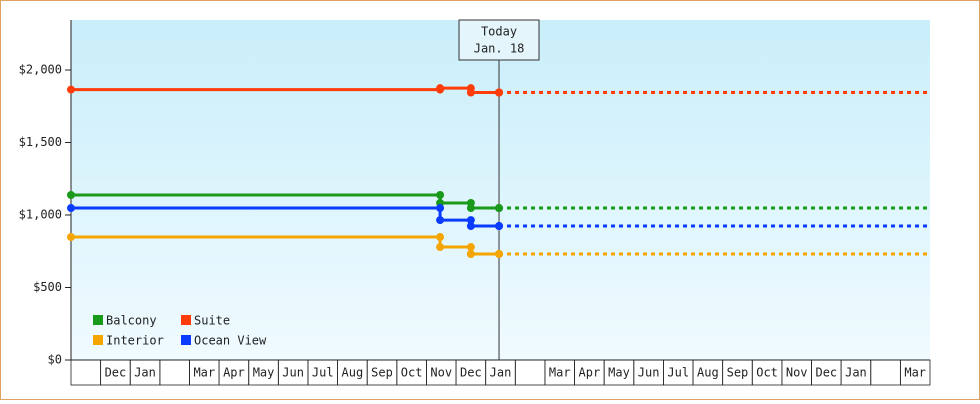 The image size is (980, 404). I want to click on legend-label: Balcony, so click(131, 321).